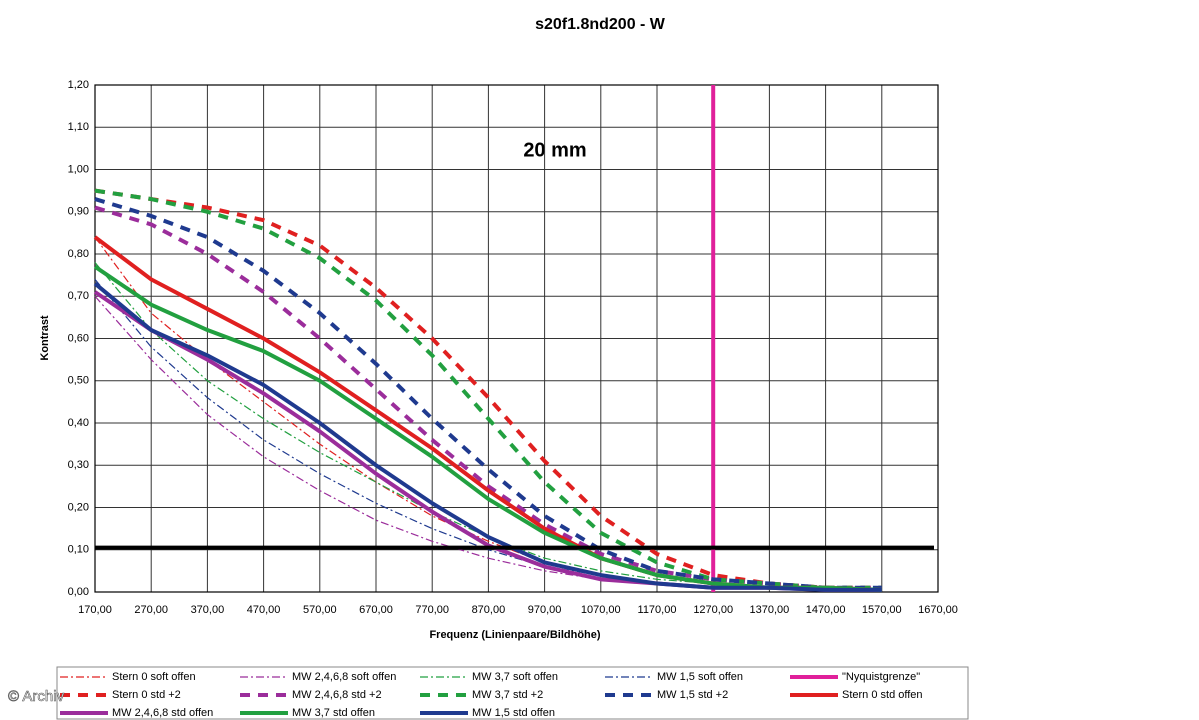 The image size is (1199, 720). What do you see at coordinates (78, 592) in the screenshot?
I see `y-tick-label: 0,00` at bounding box center [78, 592].